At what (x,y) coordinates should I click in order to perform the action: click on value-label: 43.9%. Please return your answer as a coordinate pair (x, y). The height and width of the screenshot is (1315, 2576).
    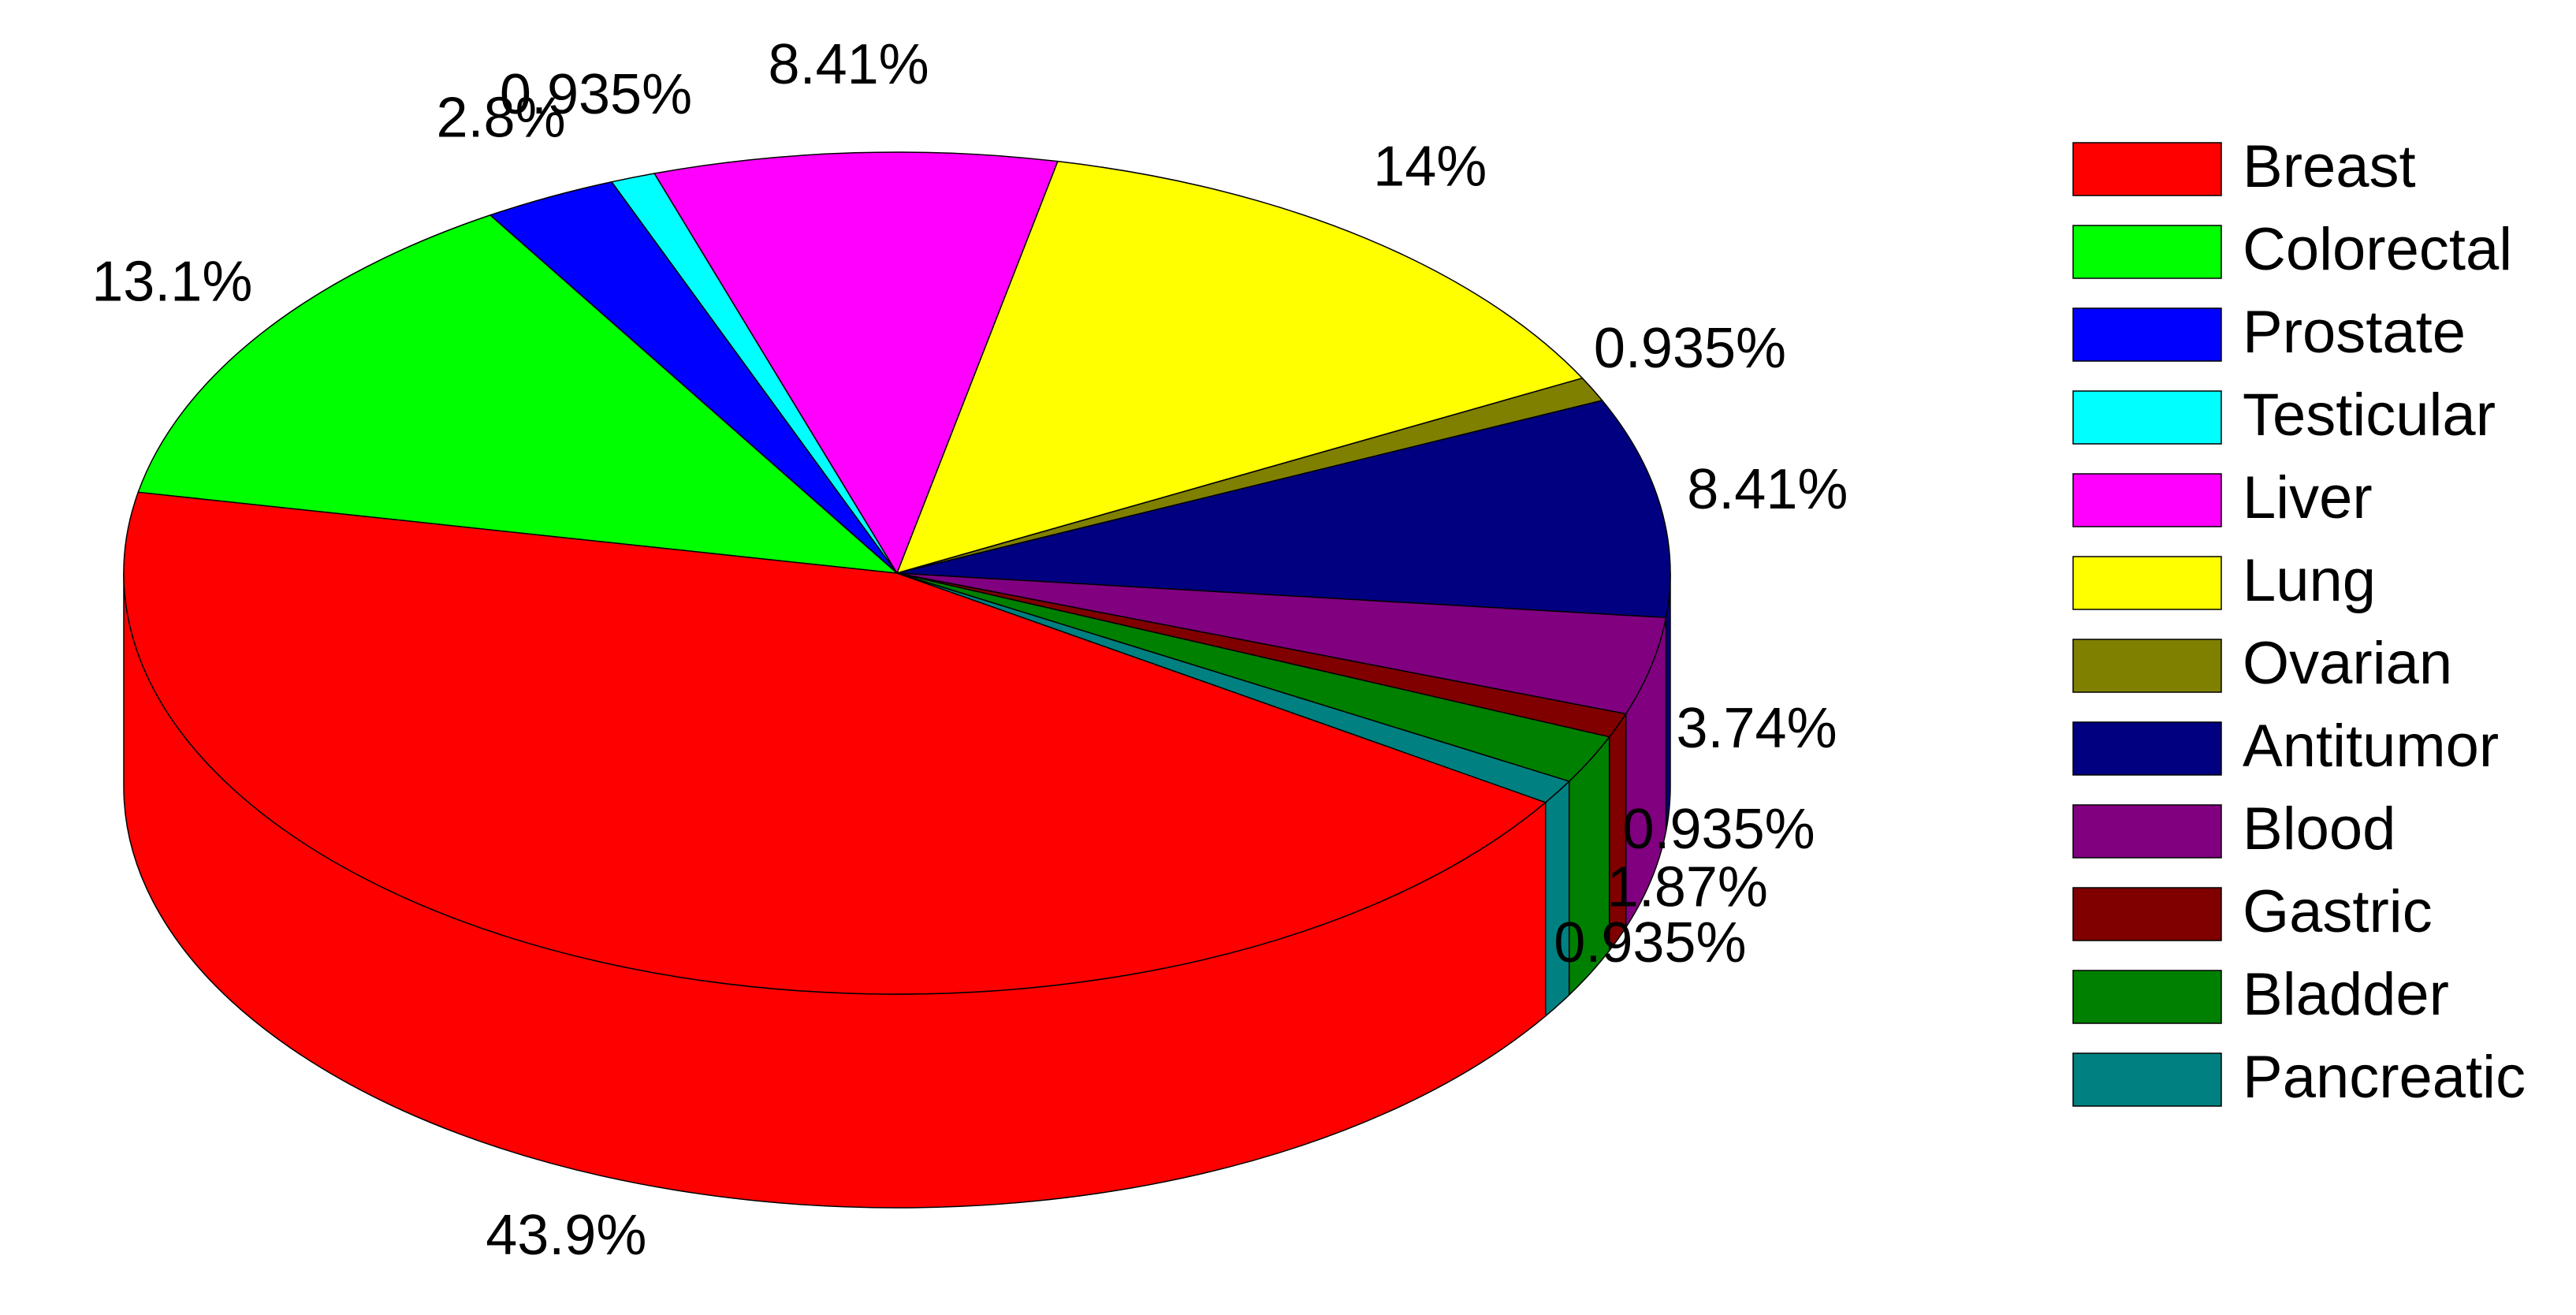
    Looking at the image, I should click on (566, 1235).